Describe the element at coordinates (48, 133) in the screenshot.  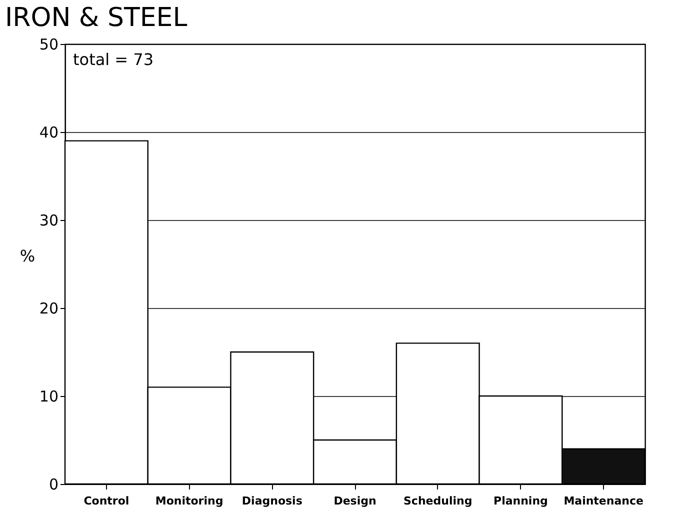
I see `y-tick-label: 40` at that location.